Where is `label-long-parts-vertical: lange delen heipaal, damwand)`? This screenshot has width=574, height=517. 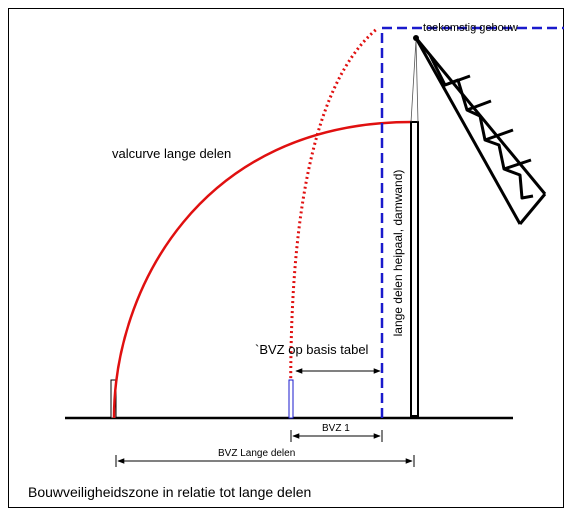
label-long-parts-vertical: lange delen heipaal, damwand) is located at coordinates (398, 253).